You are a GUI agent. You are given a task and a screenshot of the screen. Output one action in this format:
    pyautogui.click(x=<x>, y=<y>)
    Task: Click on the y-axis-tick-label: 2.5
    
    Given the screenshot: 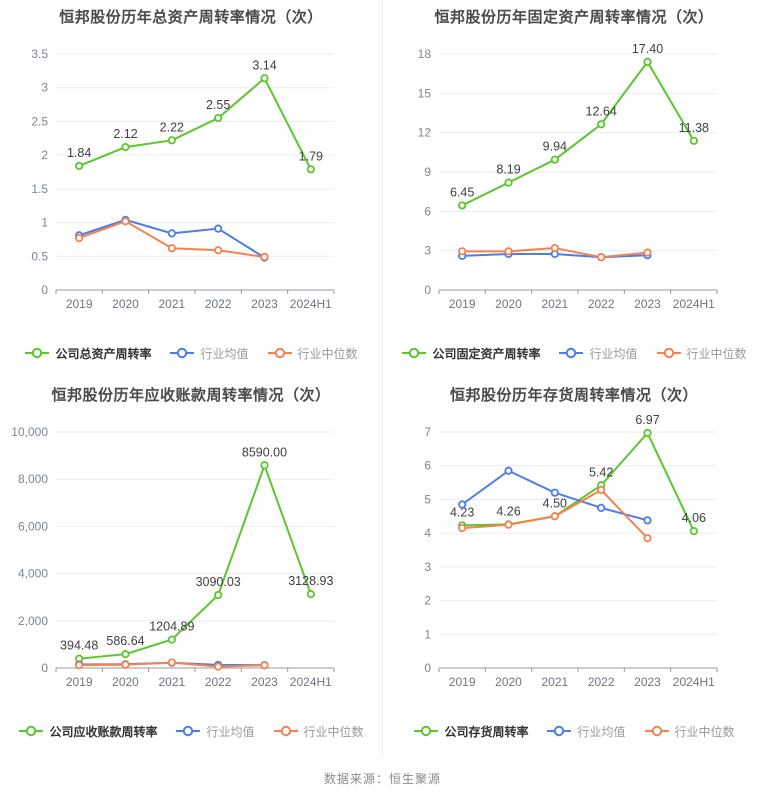 What is the action you would take?
    pyautogui.click(x=39, y=121)
    